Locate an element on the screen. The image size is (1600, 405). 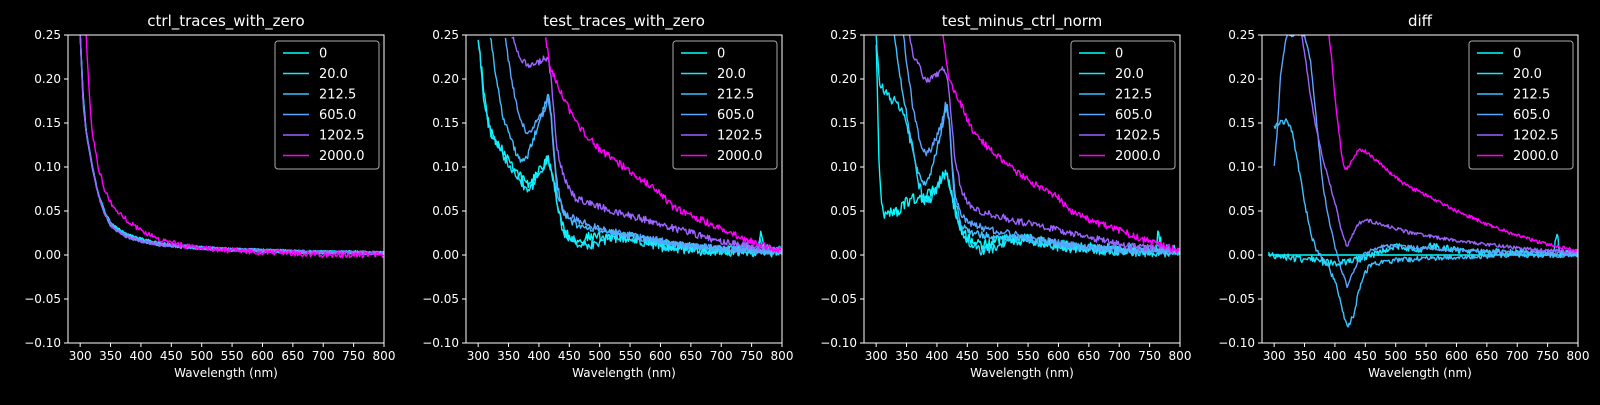
chart-title: diff is located at coordinates (1420, 21).